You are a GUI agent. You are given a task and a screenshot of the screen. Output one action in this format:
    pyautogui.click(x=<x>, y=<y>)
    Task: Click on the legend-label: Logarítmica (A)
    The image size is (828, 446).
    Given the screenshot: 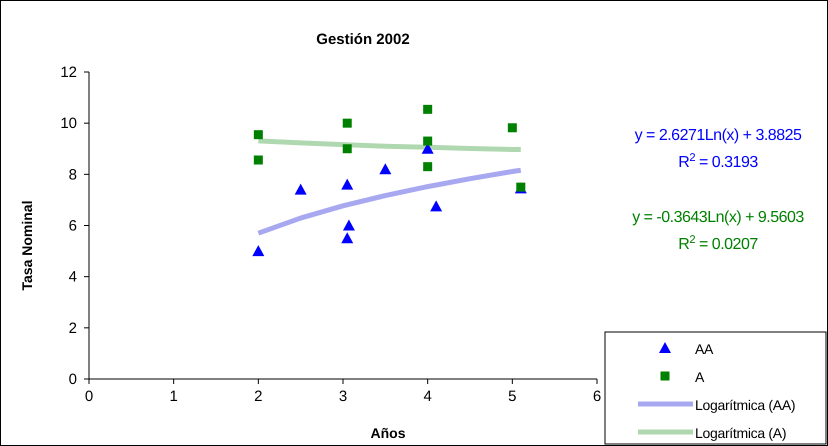 What is the action you would take?
    pyautogui.click(x=740, y=433)
    